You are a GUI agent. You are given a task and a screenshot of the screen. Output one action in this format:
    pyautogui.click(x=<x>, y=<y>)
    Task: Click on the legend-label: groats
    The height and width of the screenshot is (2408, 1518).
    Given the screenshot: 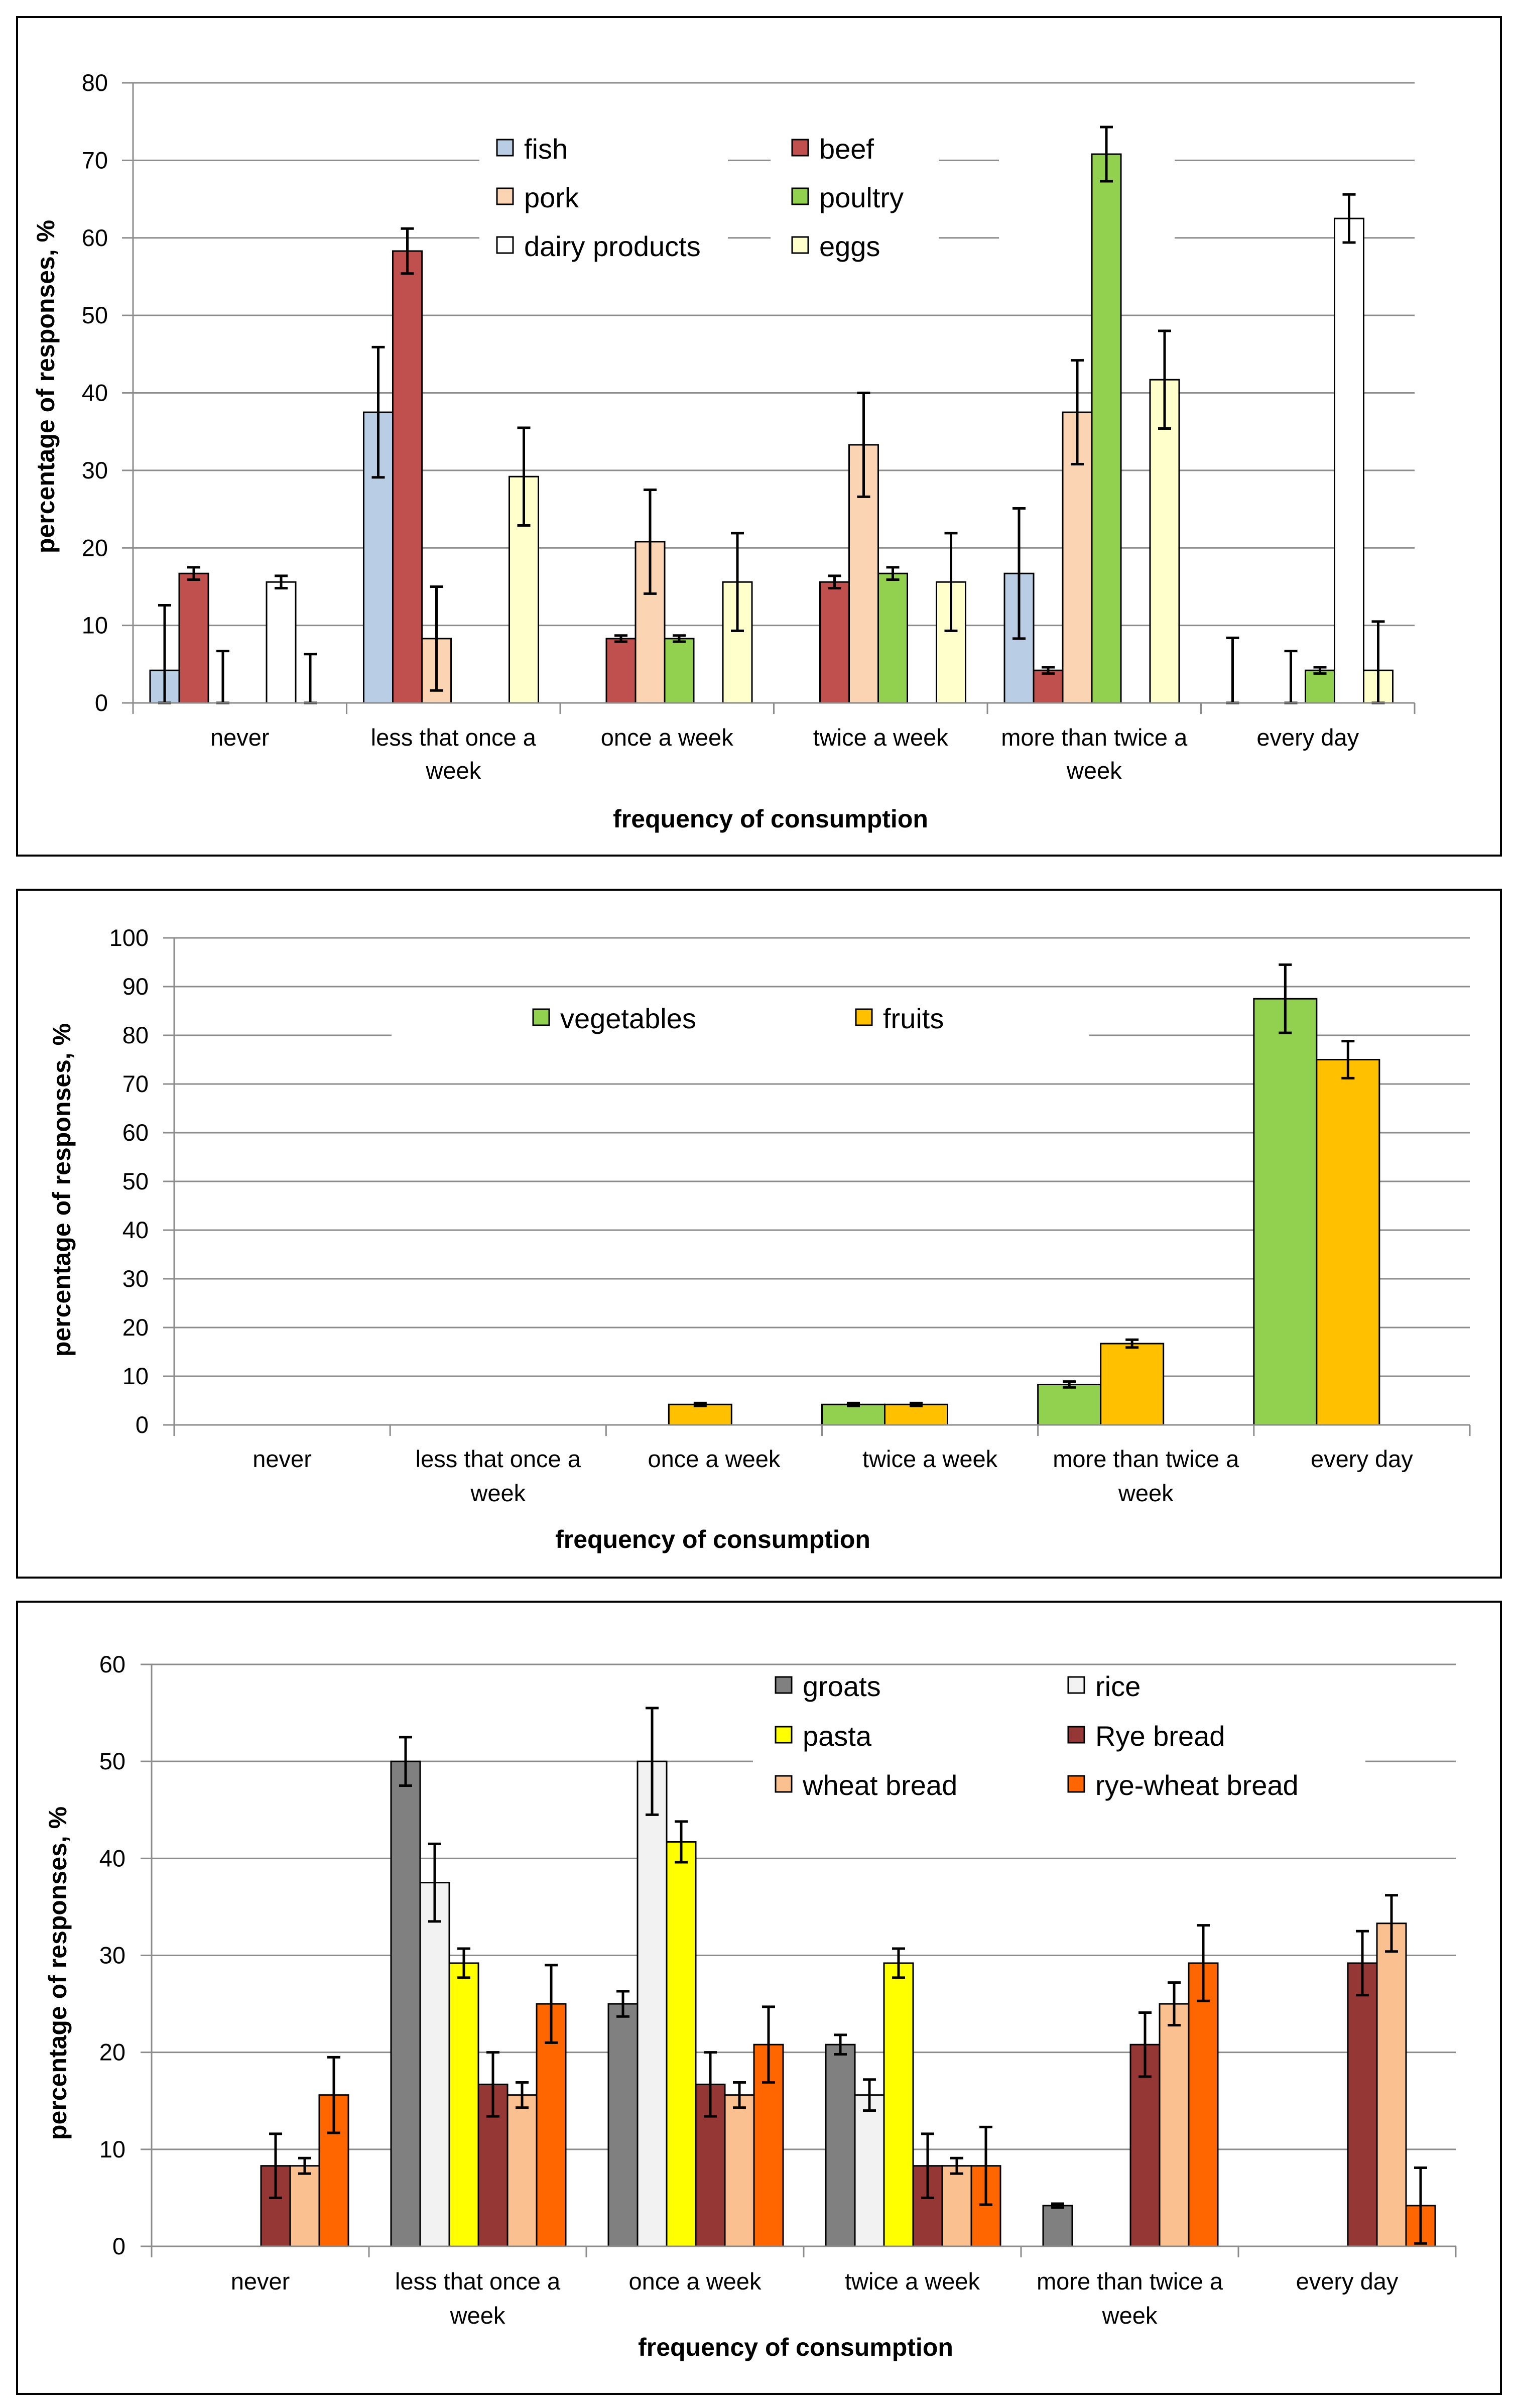 What is the action you would take?
    pyautogui.click(x=842, y=1686)
    